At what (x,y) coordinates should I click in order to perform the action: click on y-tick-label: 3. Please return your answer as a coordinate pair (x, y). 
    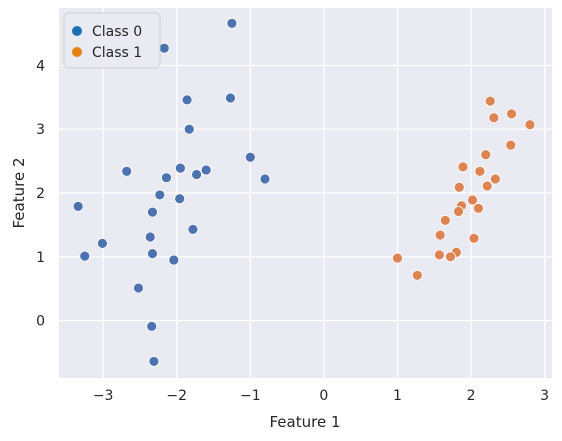
    Looking at the image, I should click on (40, 130).